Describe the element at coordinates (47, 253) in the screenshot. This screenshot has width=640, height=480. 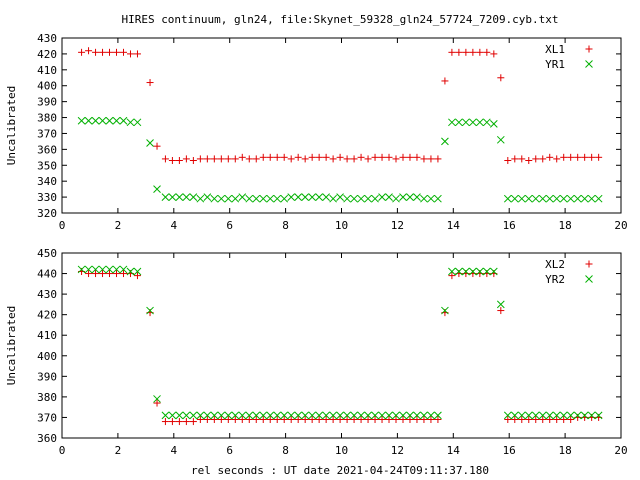
I see `y-tick-label: 450` at that location.